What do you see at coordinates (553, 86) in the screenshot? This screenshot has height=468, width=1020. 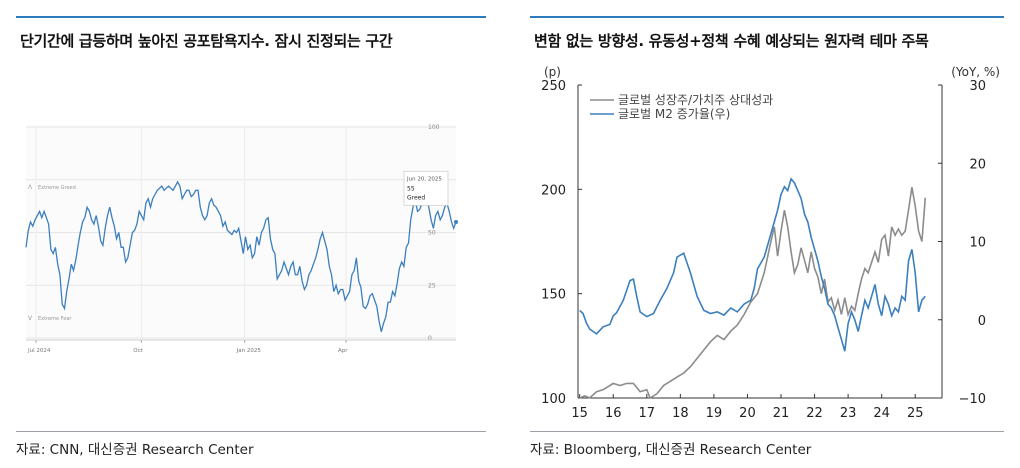 I see `left-y-tick-label: 250` at bounding box center [553, 86].